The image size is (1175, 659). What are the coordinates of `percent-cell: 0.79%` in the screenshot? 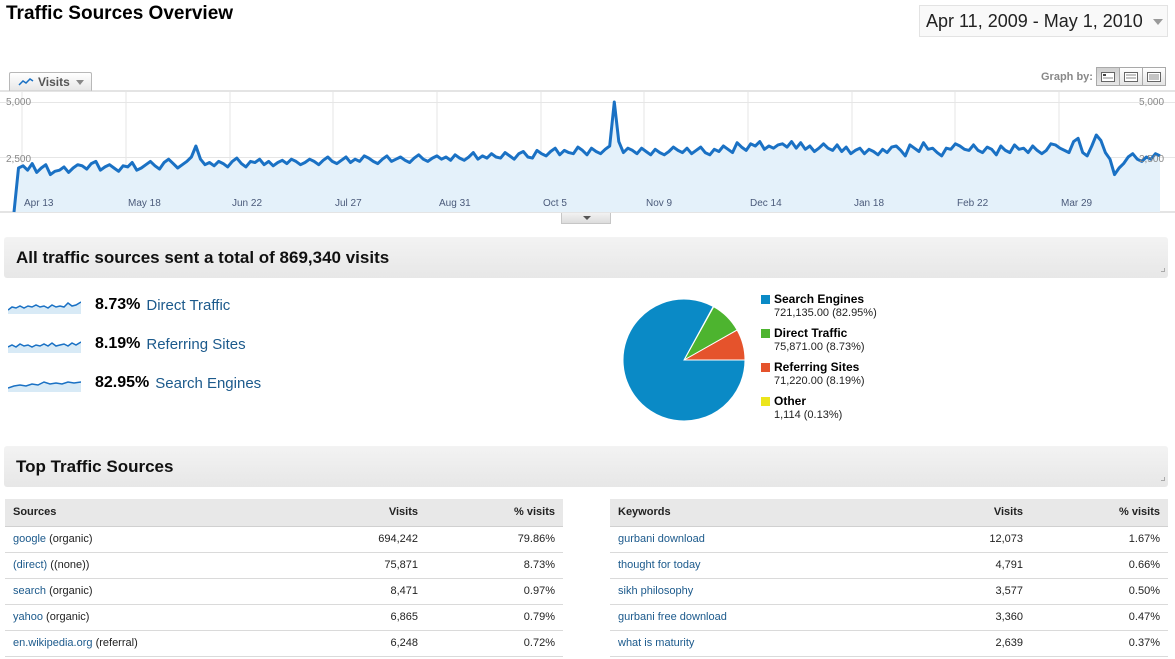 It's located at (494, 617).